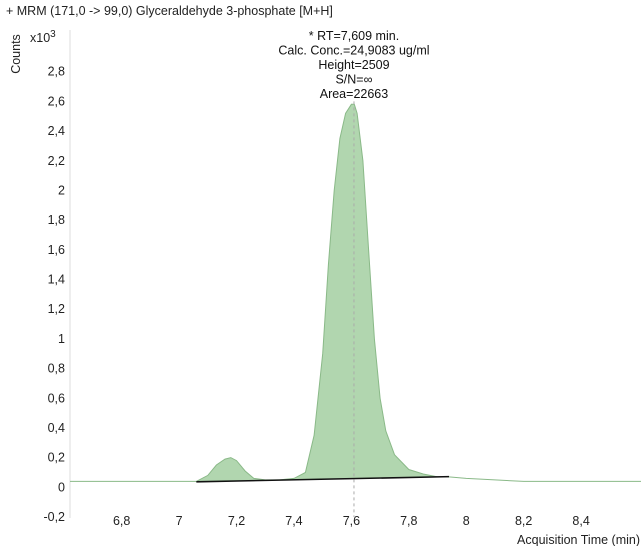 The width and height of the screenshot is (641, 546). I want to click on x-axis-ticks: 6,8 7 7,2 7,4 7,6 7,8 8 8,2 8,4, so click(351, 521).